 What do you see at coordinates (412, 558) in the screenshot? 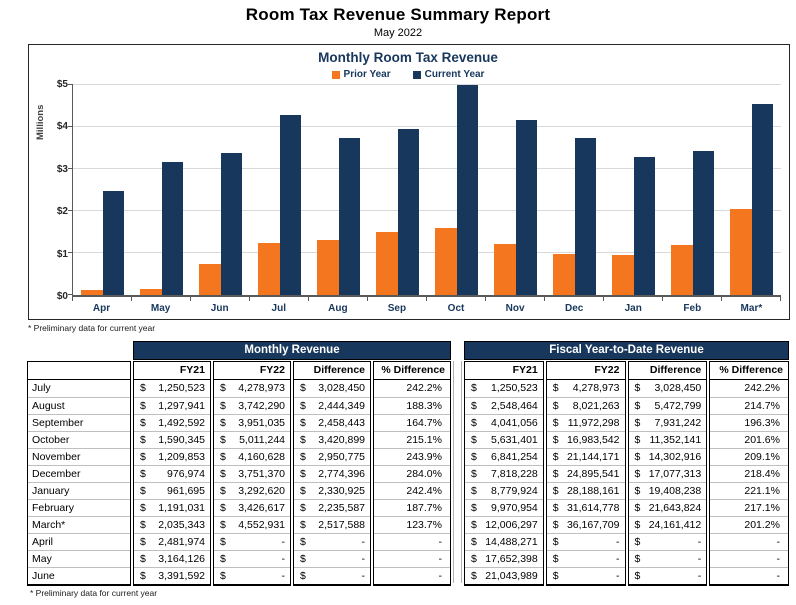
I see `pct-cell: -` at bounding box center [412, 558].